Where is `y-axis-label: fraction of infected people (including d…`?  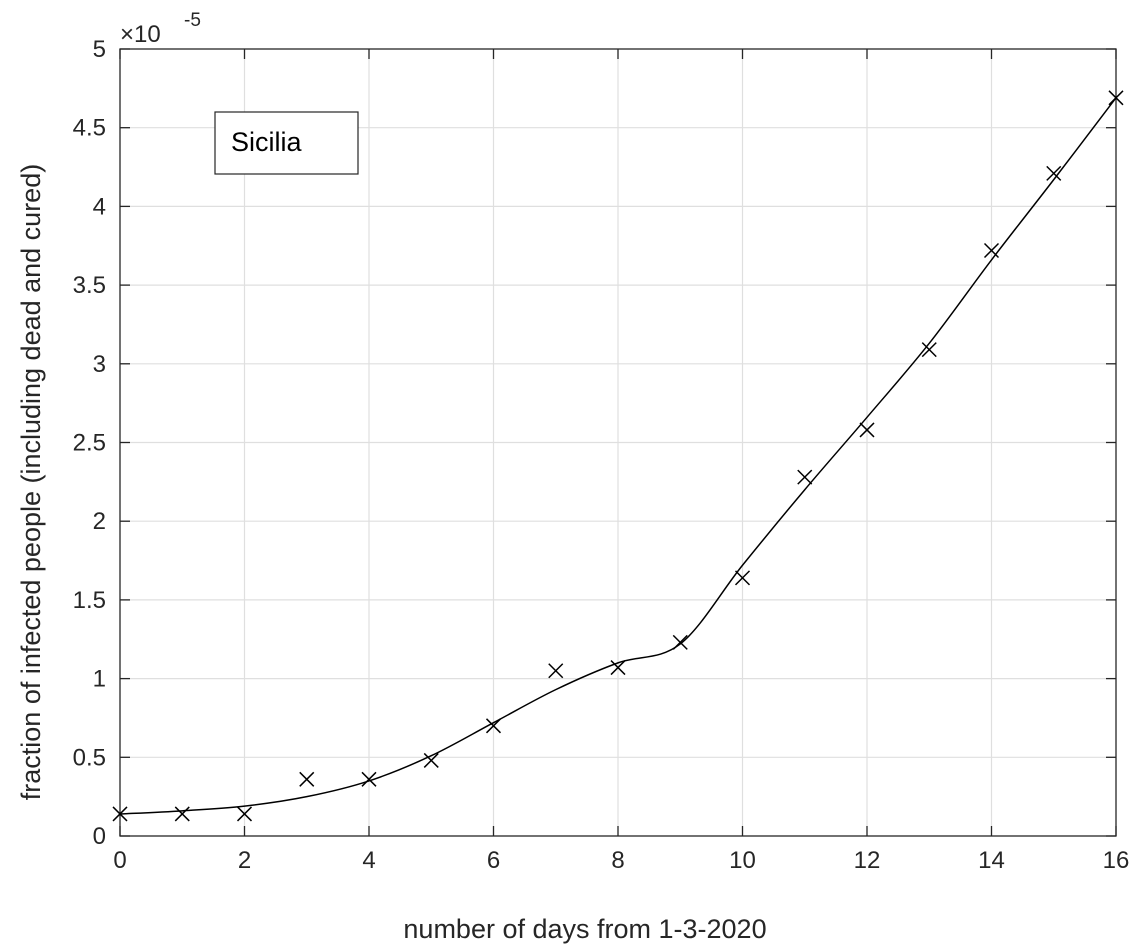
y-axis-label: fraction of infected people (including d… is located at coordinates (31, 482).